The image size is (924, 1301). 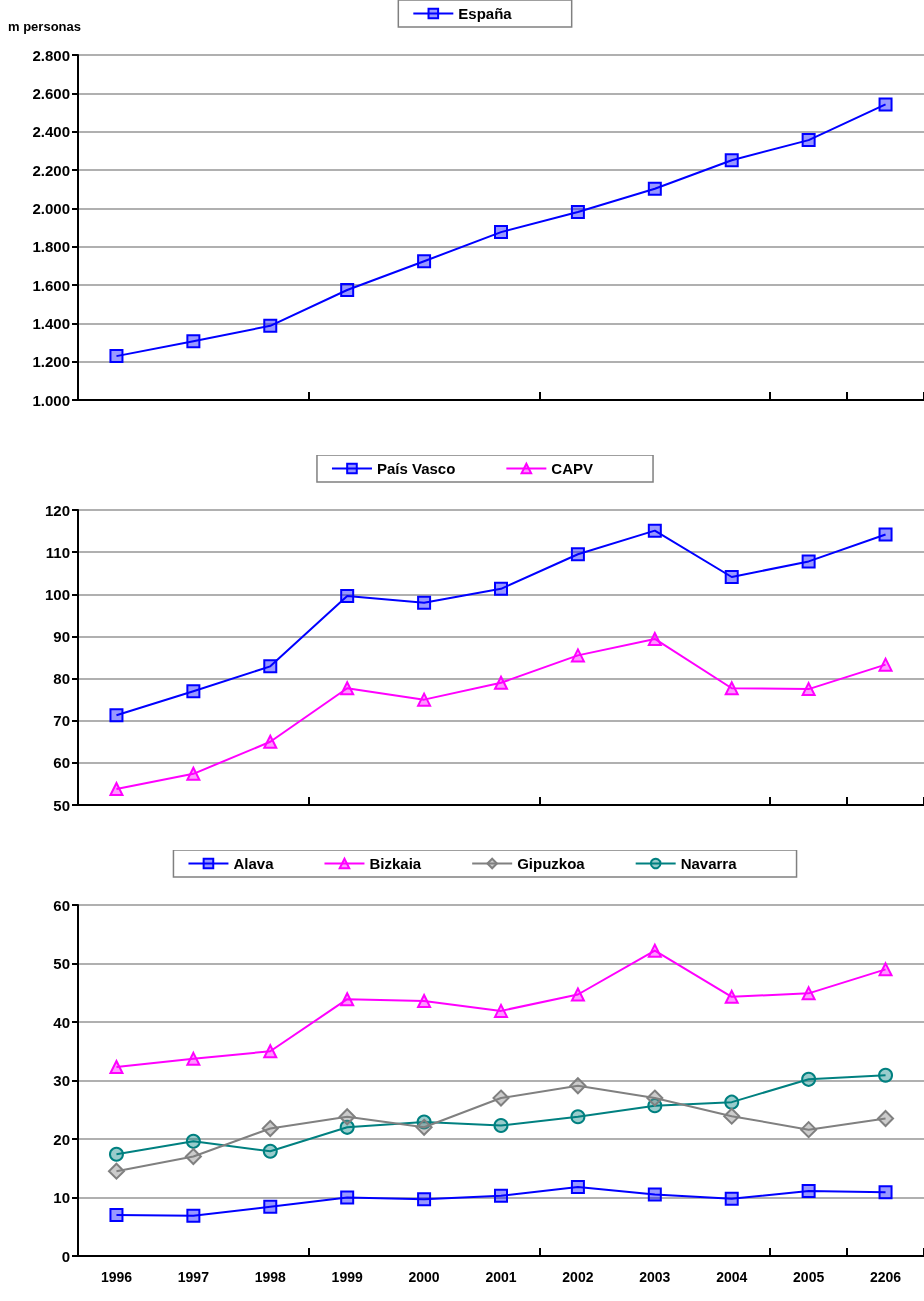 I want to click on y-tick-label: 80, so click(x=61, y=679).